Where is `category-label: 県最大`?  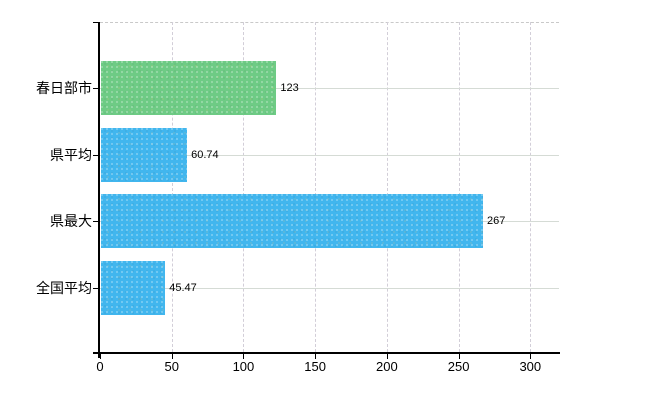 category-label: 県最大 is located at coordinates (71, 221).